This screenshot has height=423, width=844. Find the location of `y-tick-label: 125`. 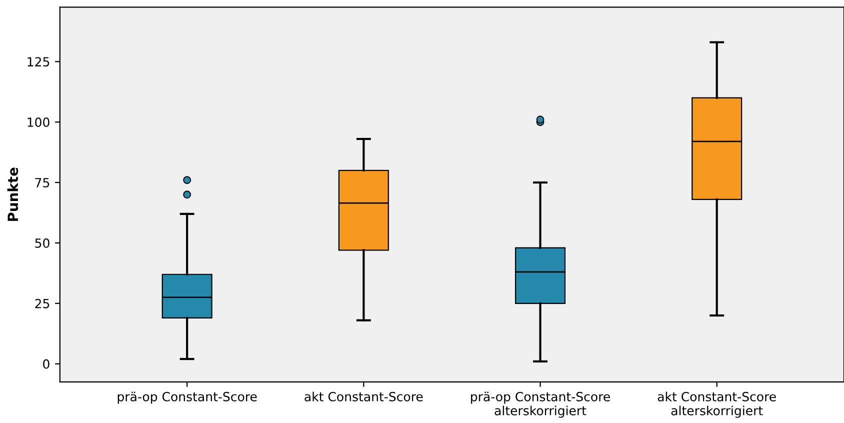

y-tick-label: 125 is located at coordinates (39, 62).